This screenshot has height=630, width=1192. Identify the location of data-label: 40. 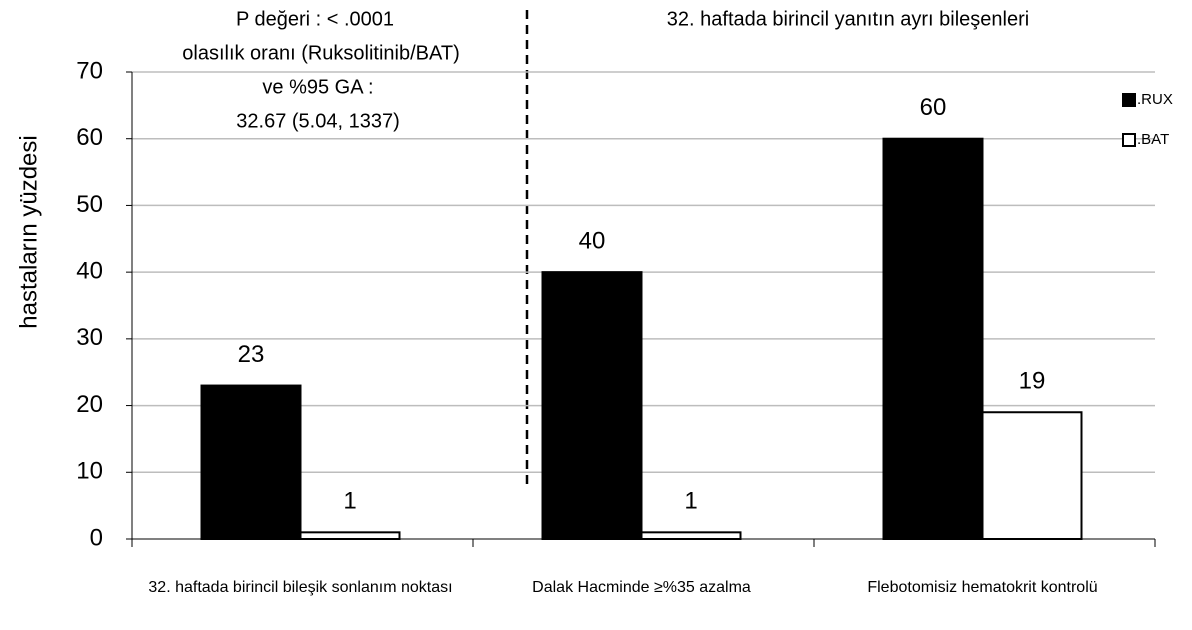
(592, 240).